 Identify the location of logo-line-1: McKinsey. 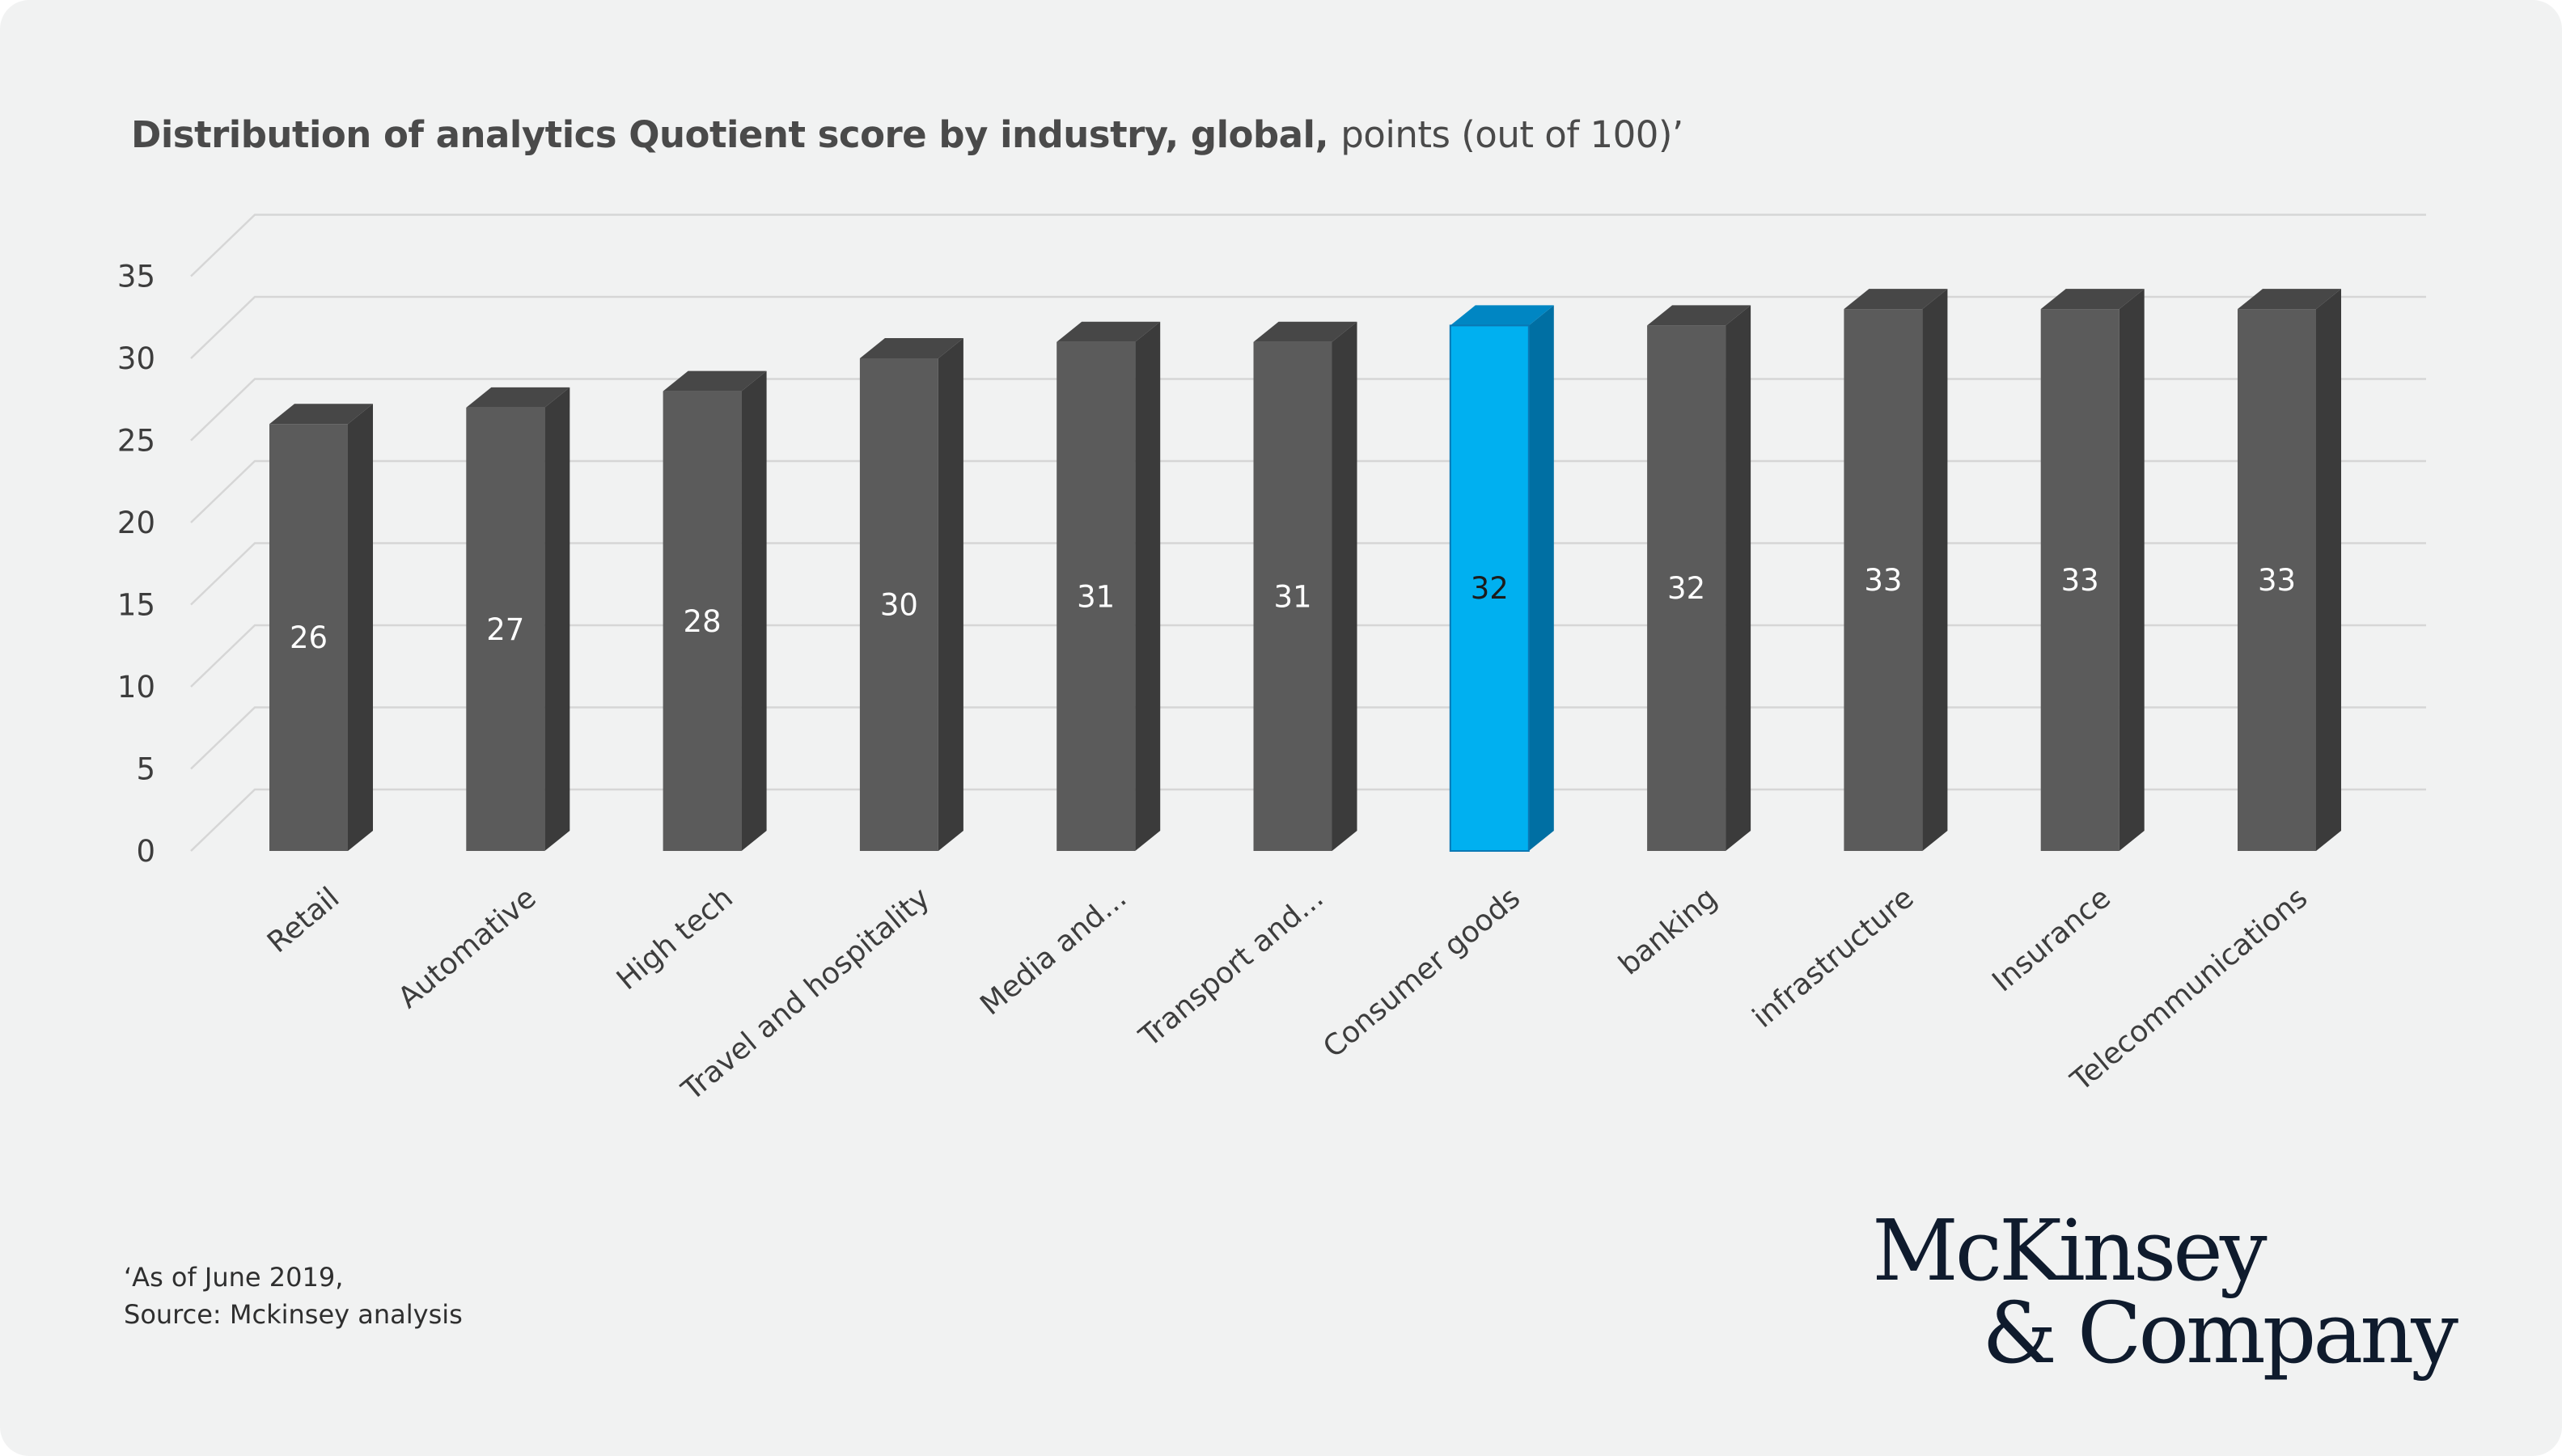
(2069, 1250).